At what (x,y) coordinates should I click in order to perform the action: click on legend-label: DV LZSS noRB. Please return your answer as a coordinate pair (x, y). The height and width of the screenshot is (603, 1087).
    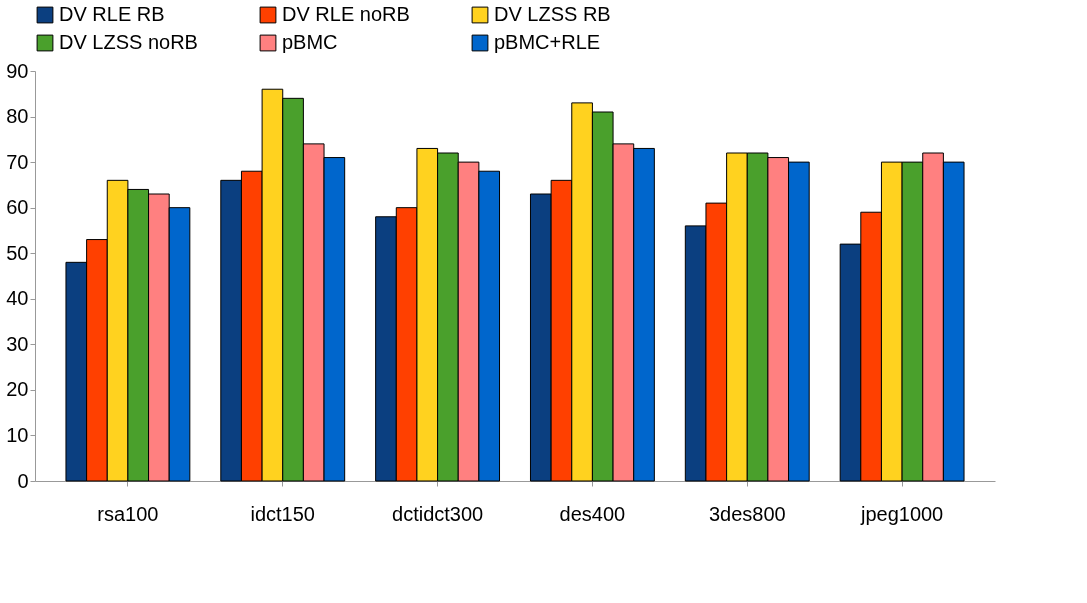
    Looking at the image, I should click on (128, 42).